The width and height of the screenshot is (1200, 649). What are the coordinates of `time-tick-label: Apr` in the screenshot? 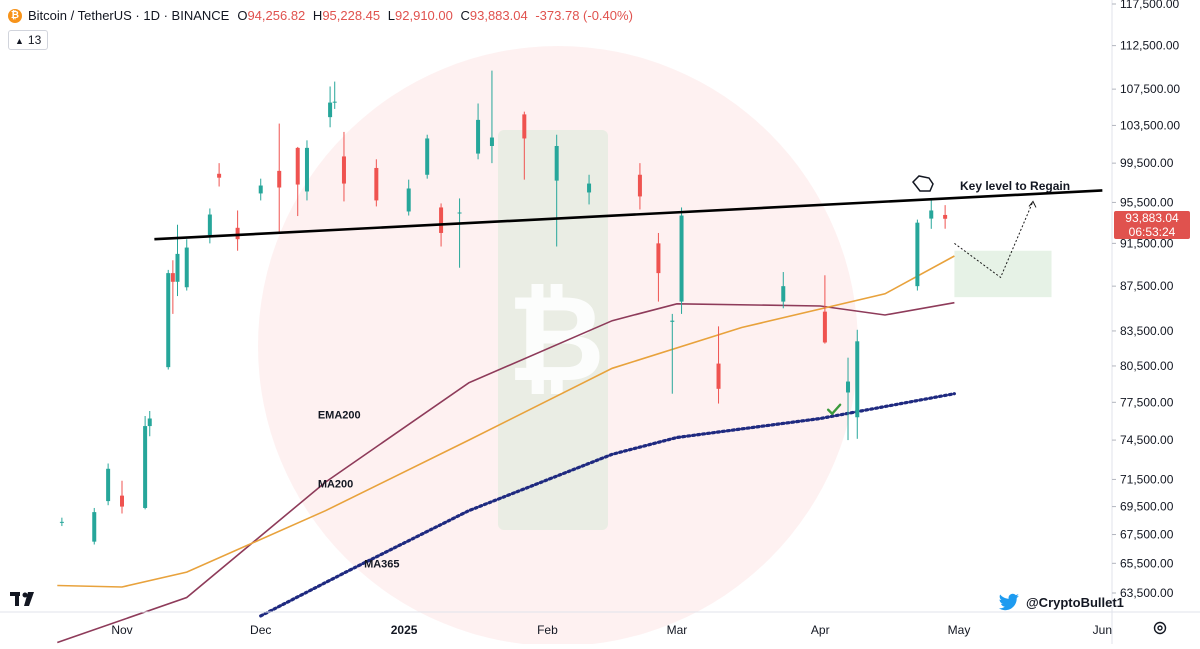 It's located at (820, 630).